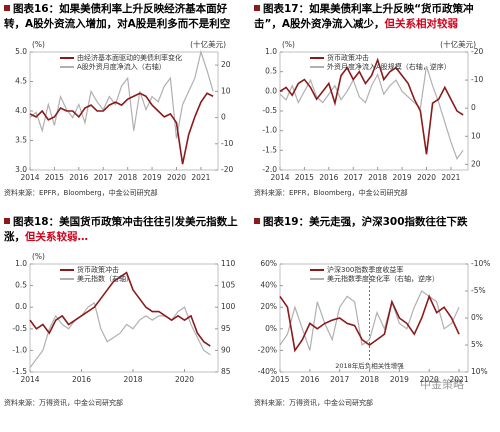 The width and height of the screenshot is (500, 432). Describe the element at coordinates (369, 365) in the screenshot. I see `annotation: 2018年后负相关性增强` at that location.